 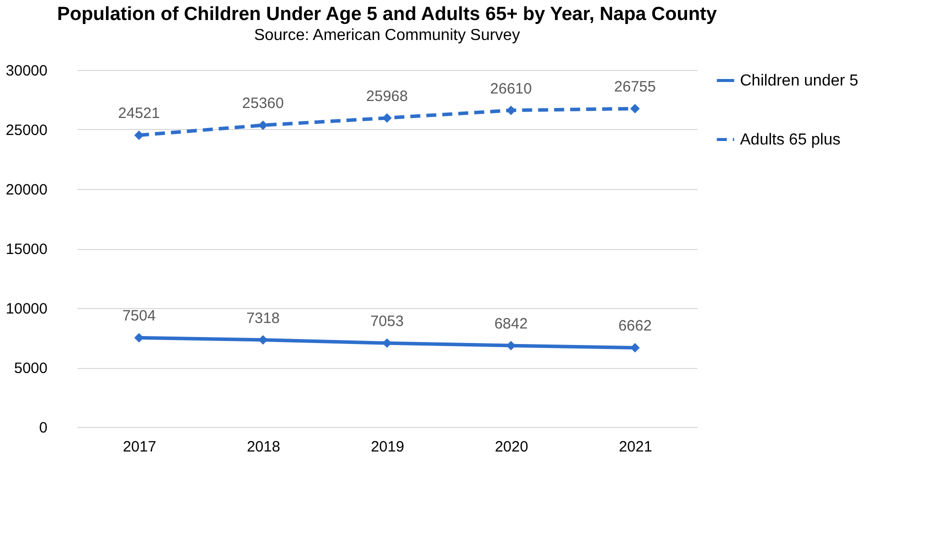 What do you see at coordinates (511, 324) in the screenshot?
I see `data-label: 6842` at bounding box center [511, 324].